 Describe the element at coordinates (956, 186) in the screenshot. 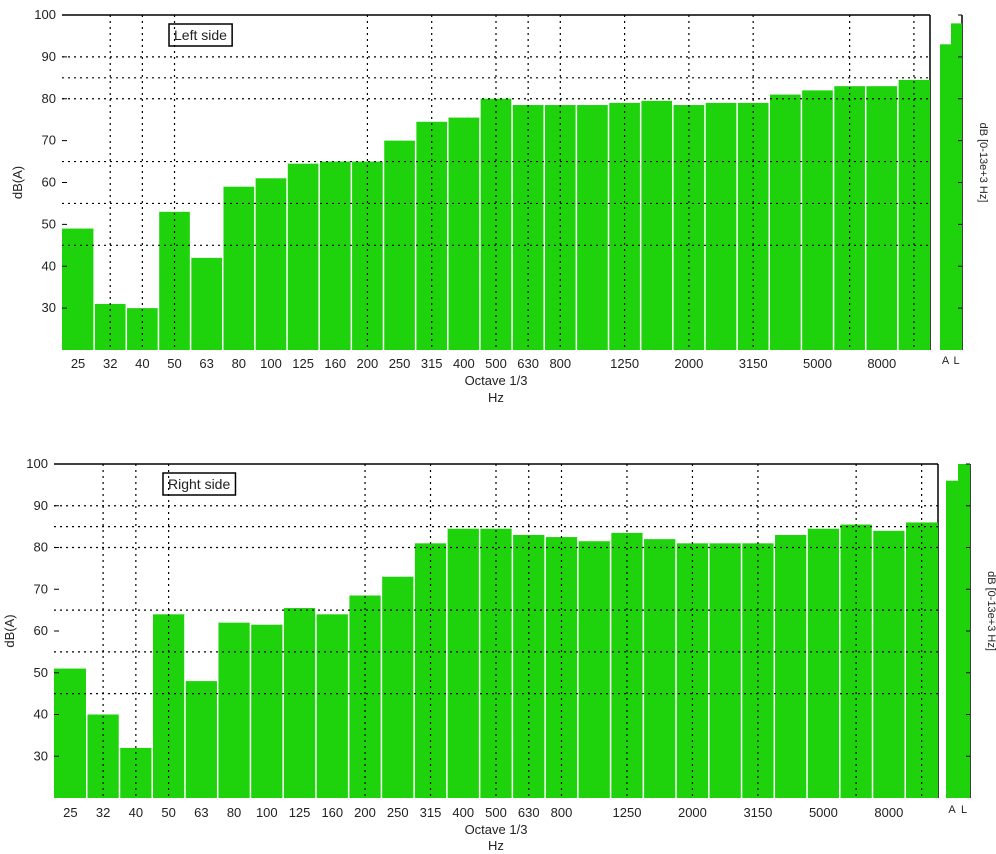

I see `summary-bar-l` at that location.